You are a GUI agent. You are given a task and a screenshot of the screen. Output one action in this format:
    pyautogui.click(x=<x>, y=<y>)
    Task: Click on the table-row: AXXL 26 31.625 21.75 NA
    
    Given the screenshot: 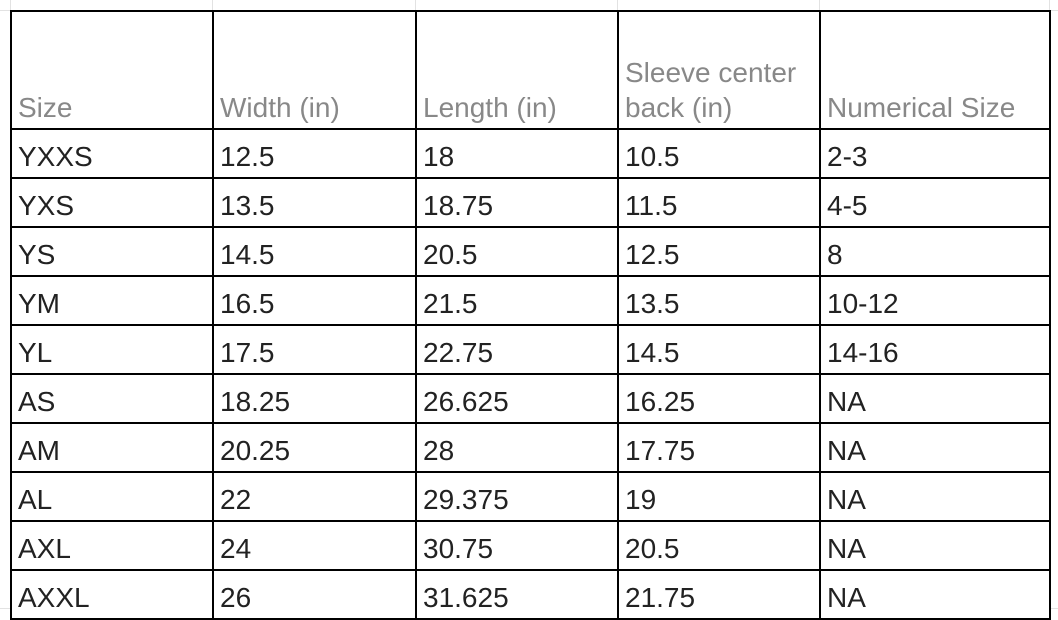 What is the action you would take?
    pyautogui.click(x=530, y=594)
    